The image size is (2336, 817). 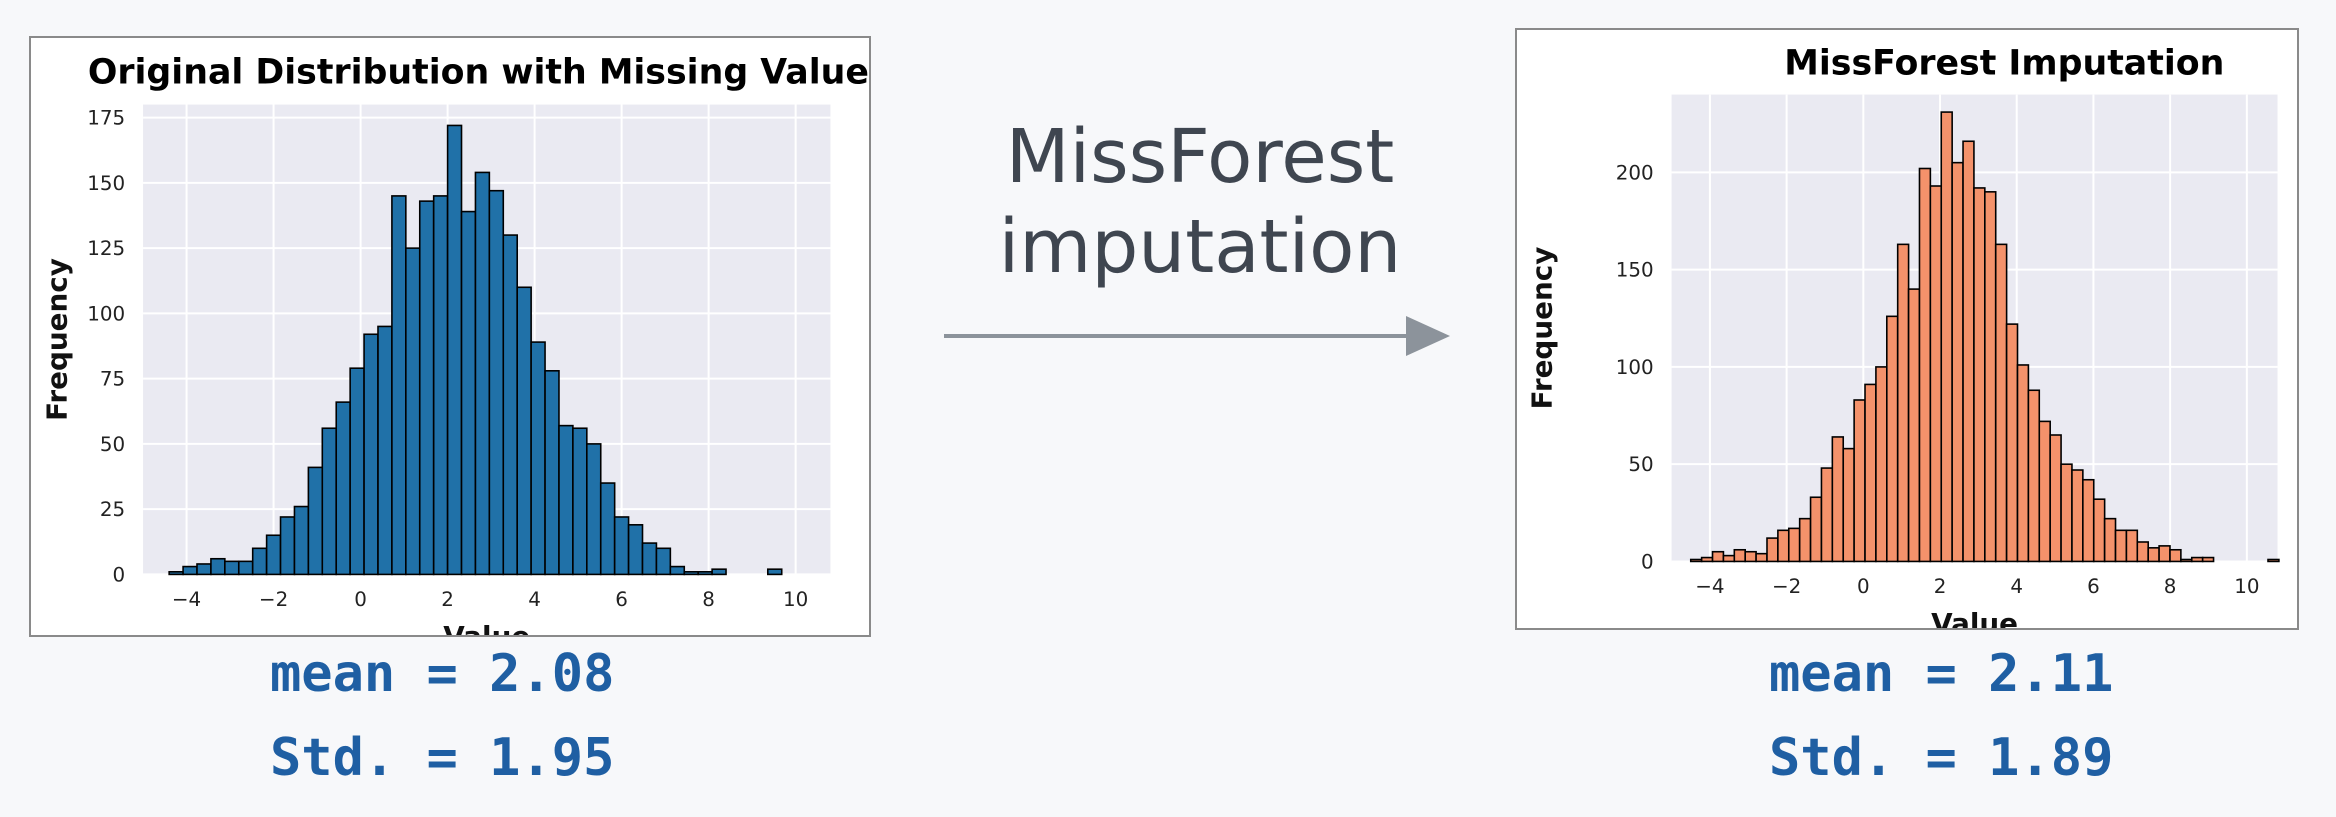 What do you see at coordinates (1200, 157) in the screenshot?
I see `caption-line-1: MissForest` at bounding box center [1200, 157].